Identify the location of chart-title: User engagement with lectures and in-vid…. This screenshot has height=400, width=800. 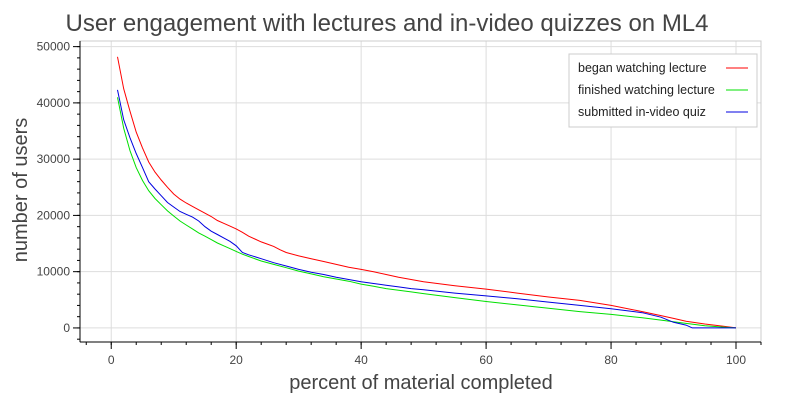
(386, 23).